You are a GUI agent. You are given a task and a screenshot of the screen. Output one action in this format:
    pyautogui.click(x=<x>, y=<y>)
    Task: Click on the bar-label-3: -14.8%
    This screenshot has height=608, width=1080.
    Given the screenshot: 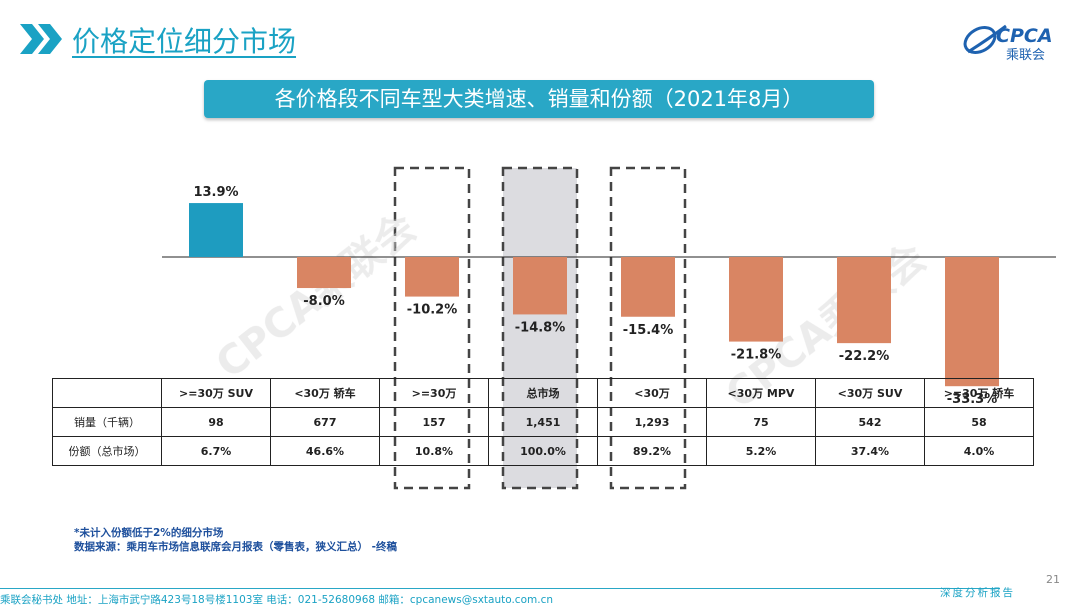 What is the action you would take?
    pyautogui.click(x=540, y=327)
    